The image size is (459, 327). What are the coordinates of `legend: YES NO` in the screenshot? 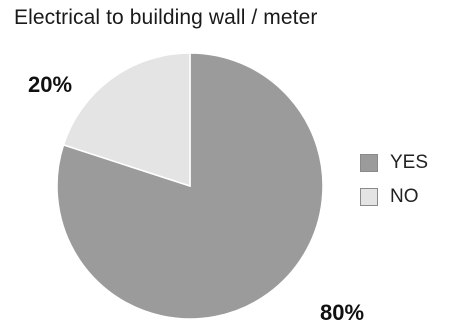 It's located at (394, 180).